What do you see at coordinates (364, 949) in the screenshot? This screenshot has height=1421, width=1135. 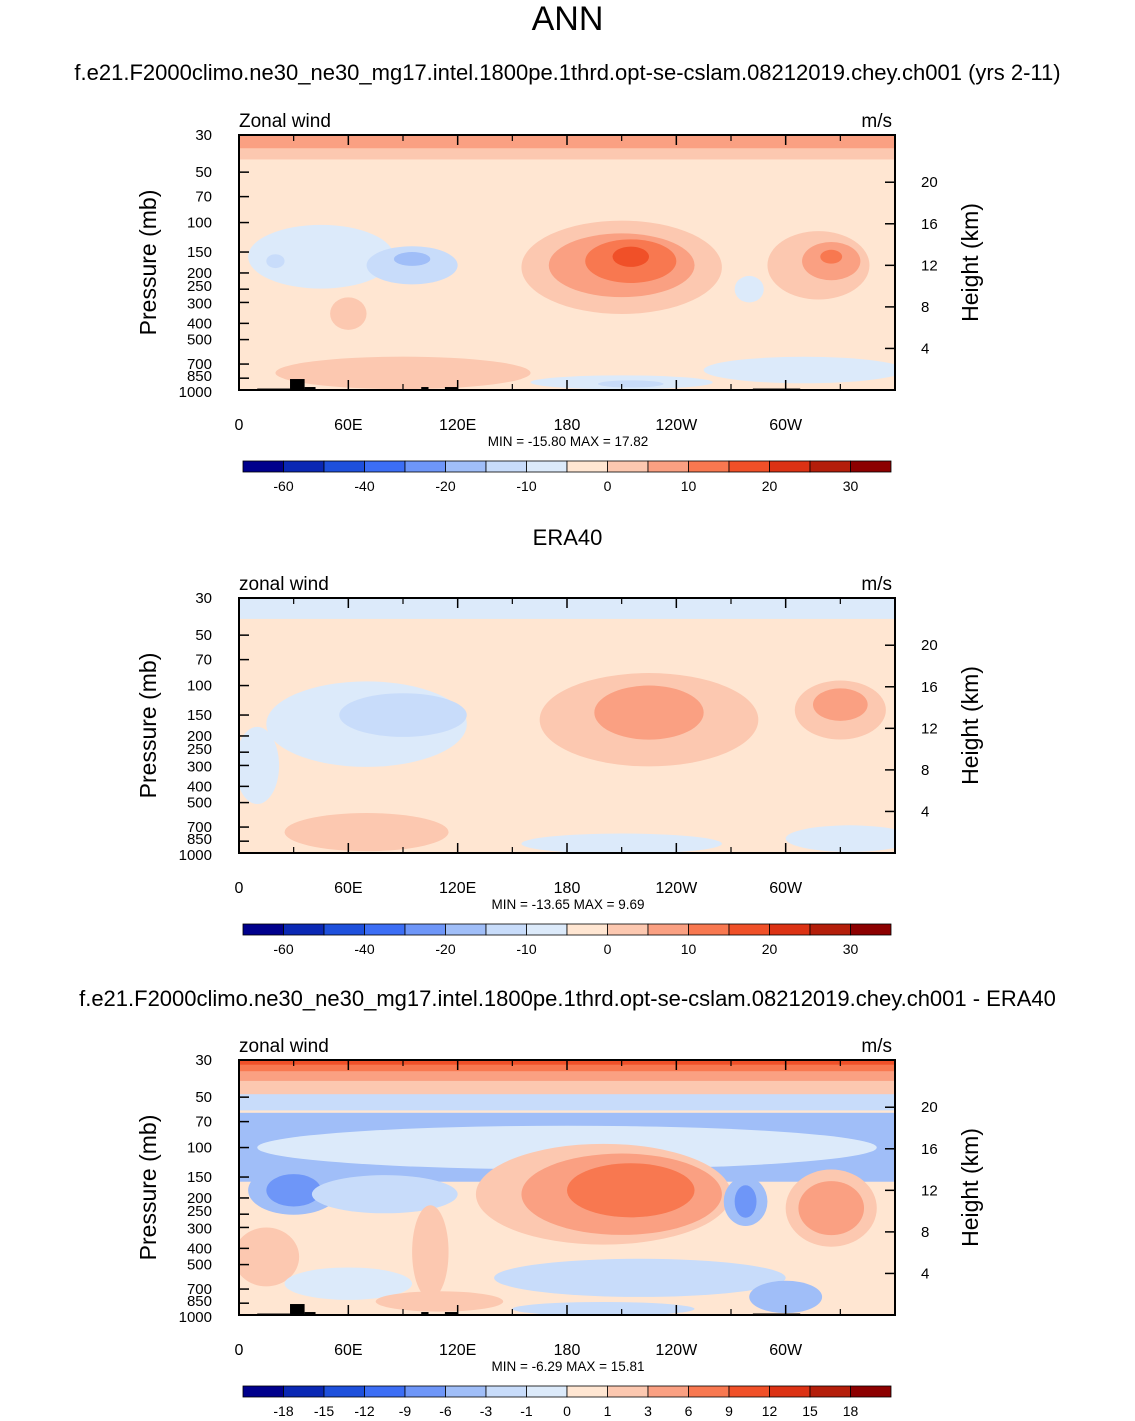 I see `colorbar-label: -40` at bounding box center [364, 949].